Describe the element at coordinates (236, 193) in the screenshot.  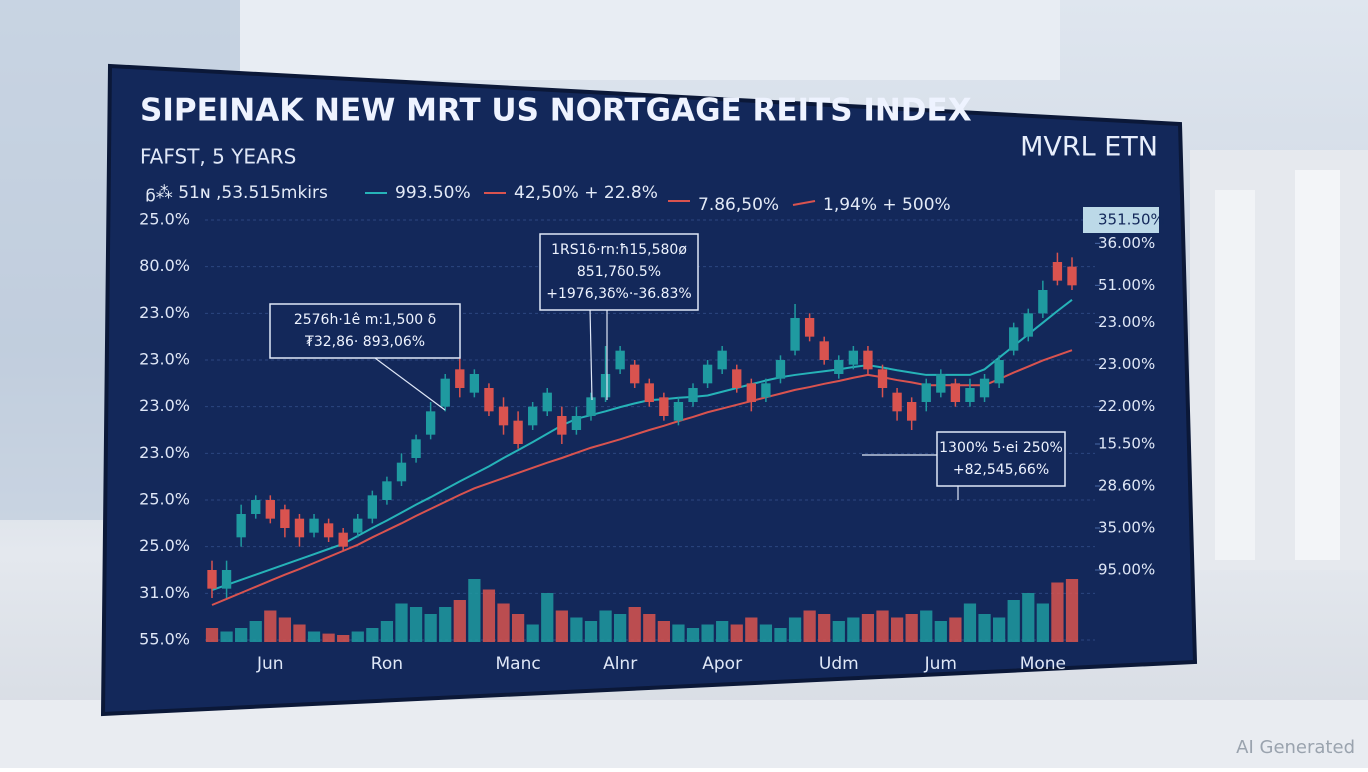
I see `legend-label: ᵷ⁂ 51ɴ ,53.515mkirs` at that location.